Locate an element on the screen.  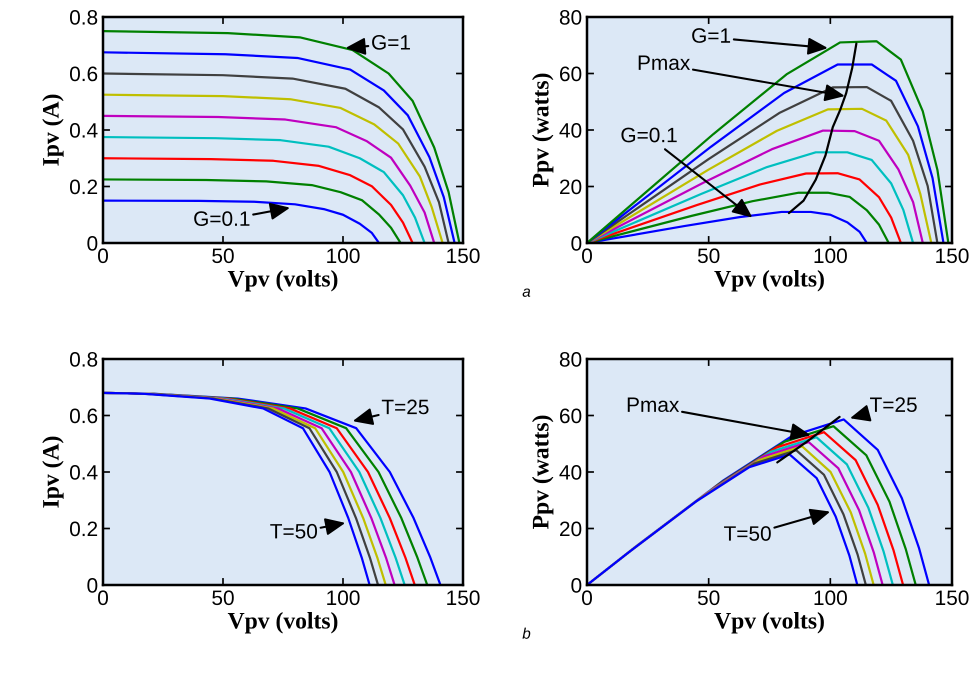
text: b is located at coordinates (526, 633).